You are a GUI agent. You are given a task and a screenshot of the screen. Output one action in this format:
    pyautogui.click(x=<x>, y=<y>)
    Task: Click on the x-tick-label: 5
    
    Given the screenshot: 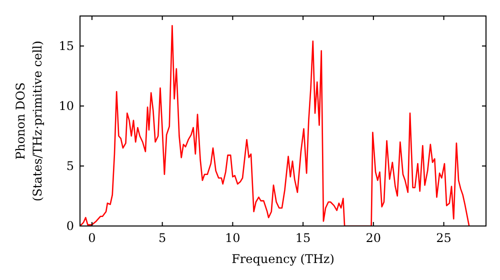 What is the action you would take?
    pyautogui.click(x=162, y=238)
    